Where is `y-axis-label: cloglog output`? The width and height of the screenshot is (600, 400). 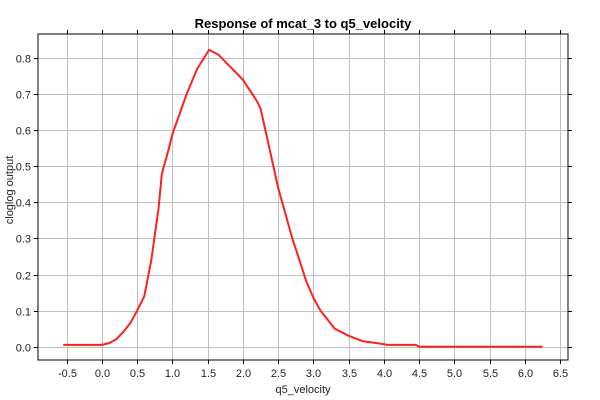 y-axis-label: cloglog output is located at coordinates (10, 190).